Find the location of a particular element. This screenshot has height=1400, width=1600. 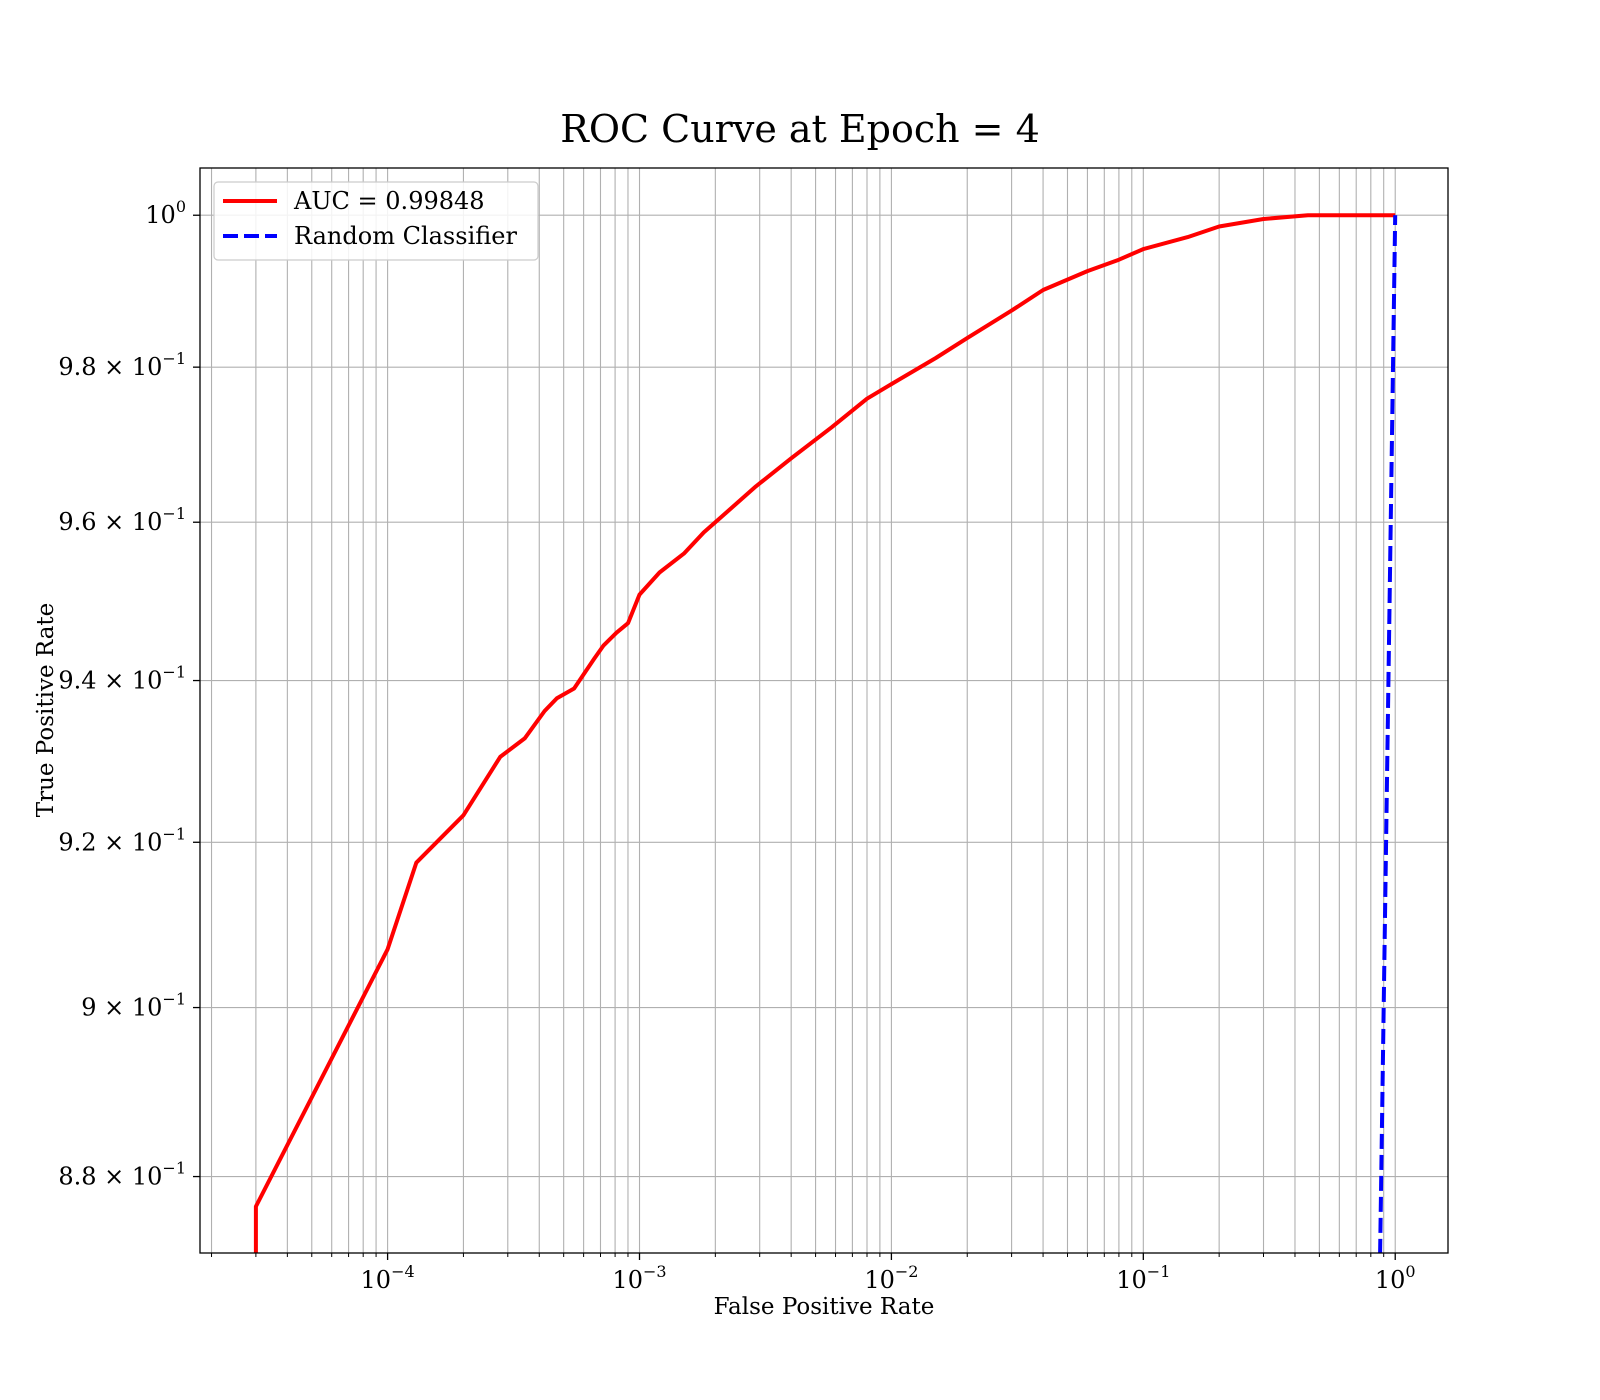

x-tick-label: 10⁻² is located at coordinates (891, 1278).